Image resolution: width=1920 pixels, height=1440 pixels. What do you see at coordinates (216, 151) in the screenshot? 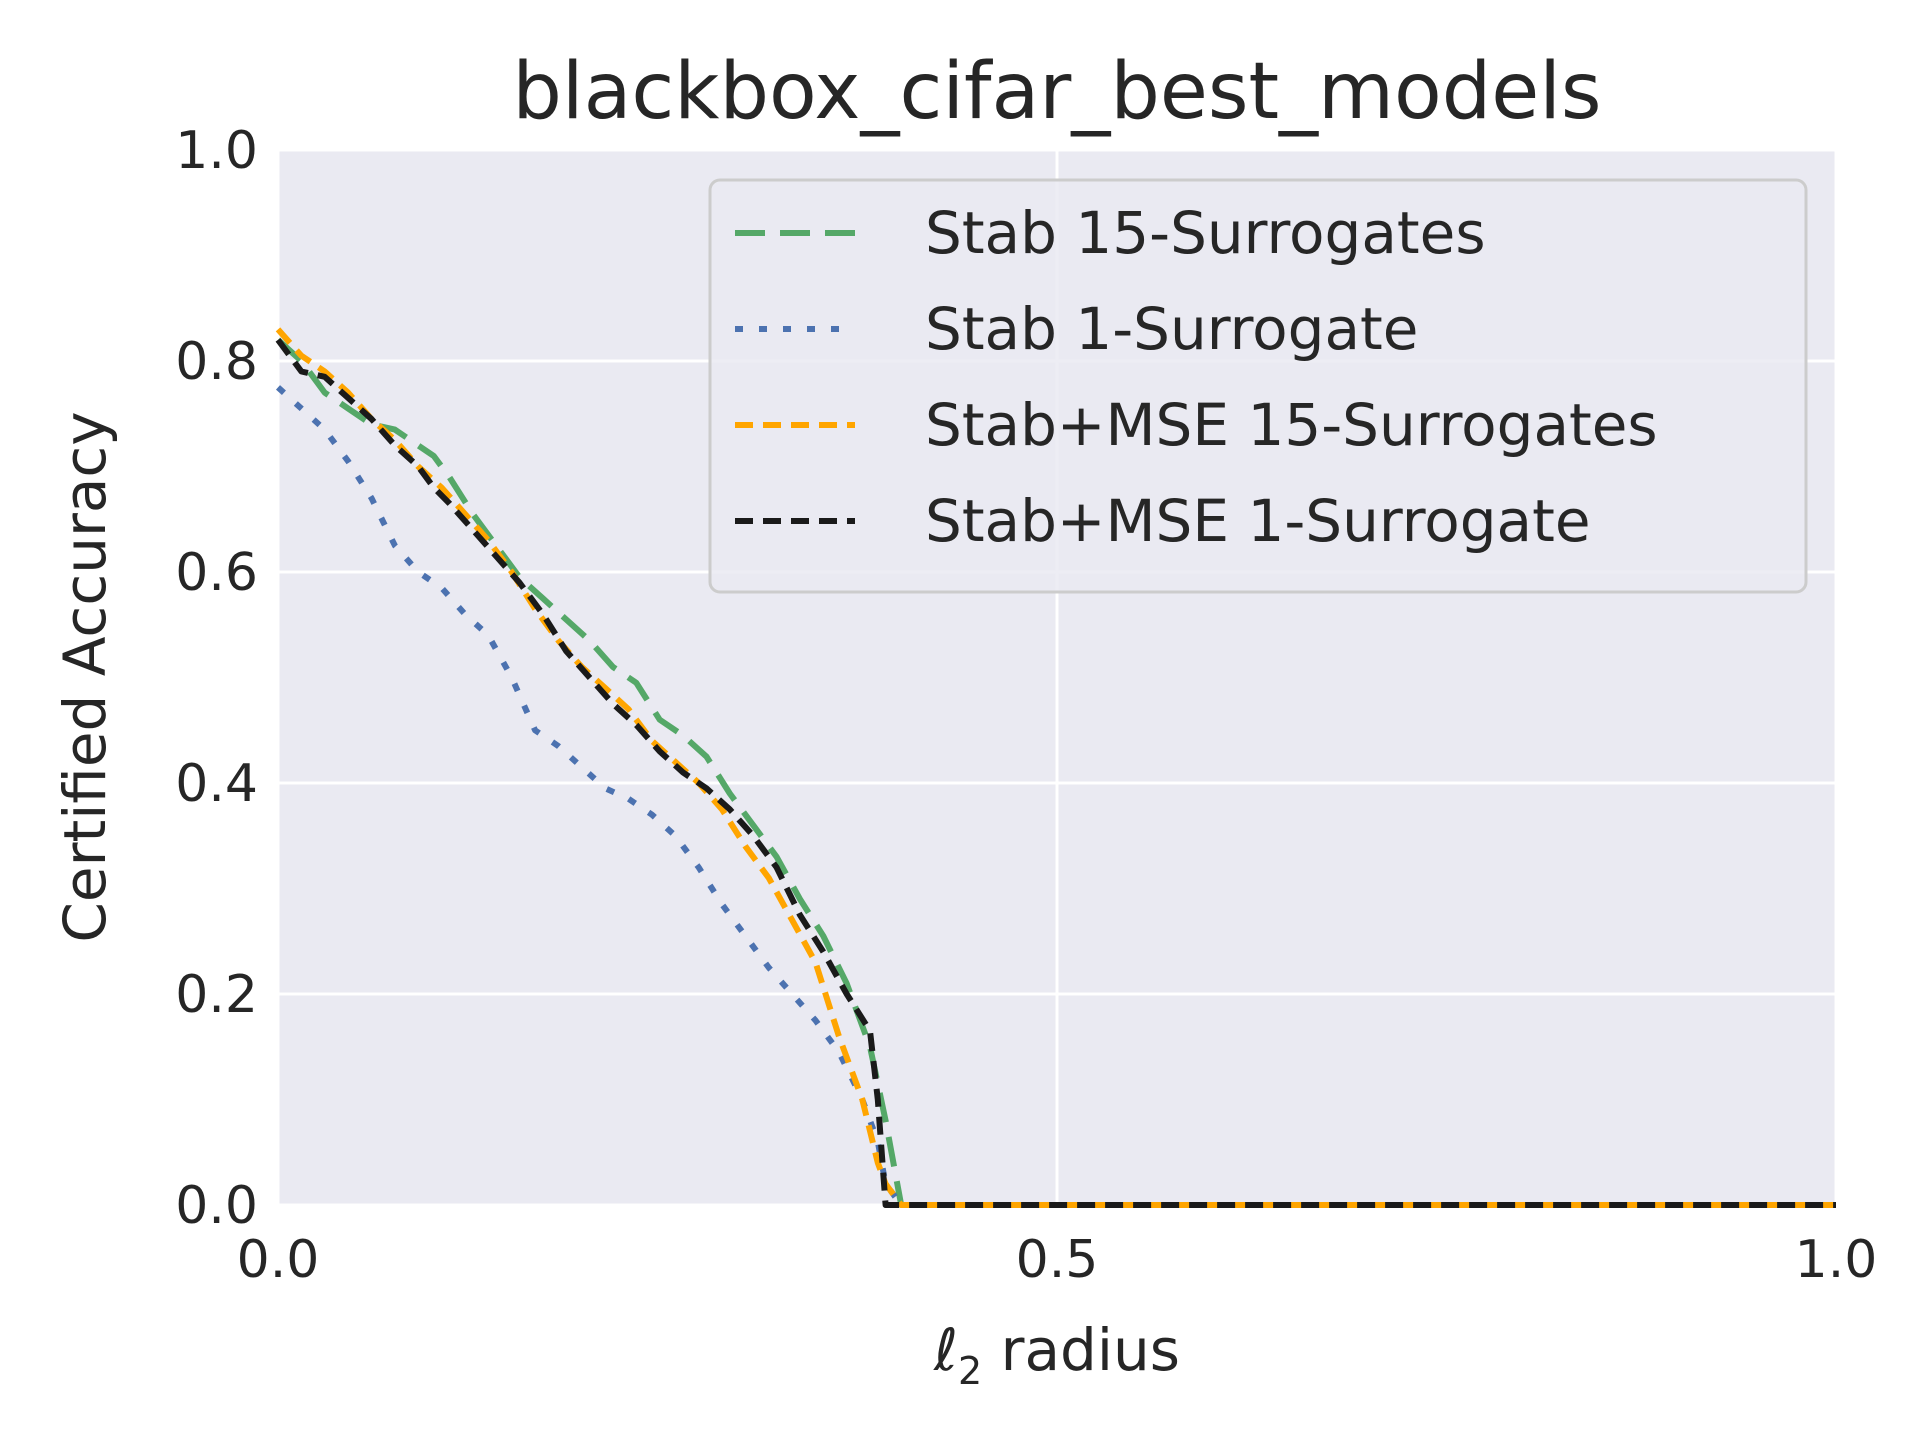
I see `y-tick-label: 1.0` at bounding box center [216, 151].